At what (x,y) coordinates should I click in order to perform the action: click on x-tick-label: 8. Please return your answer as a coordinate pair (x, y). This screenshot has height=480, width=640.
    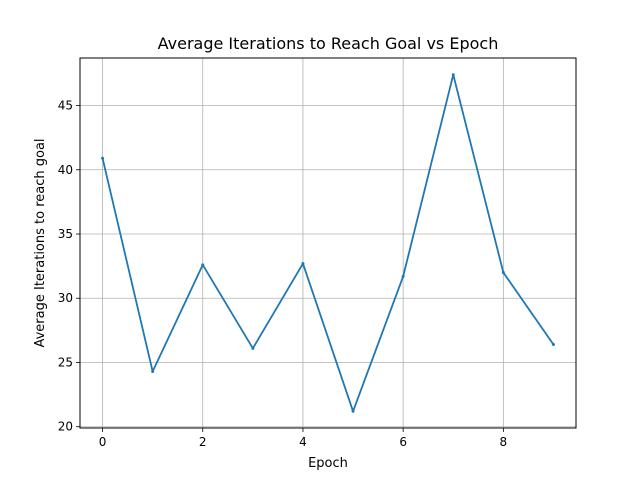
    Looking at the image, I should click on (504, 442).